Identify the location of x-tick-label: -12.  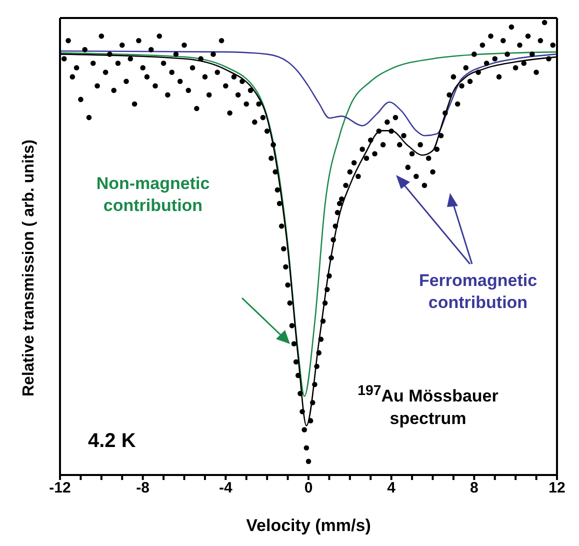
(60, 488).